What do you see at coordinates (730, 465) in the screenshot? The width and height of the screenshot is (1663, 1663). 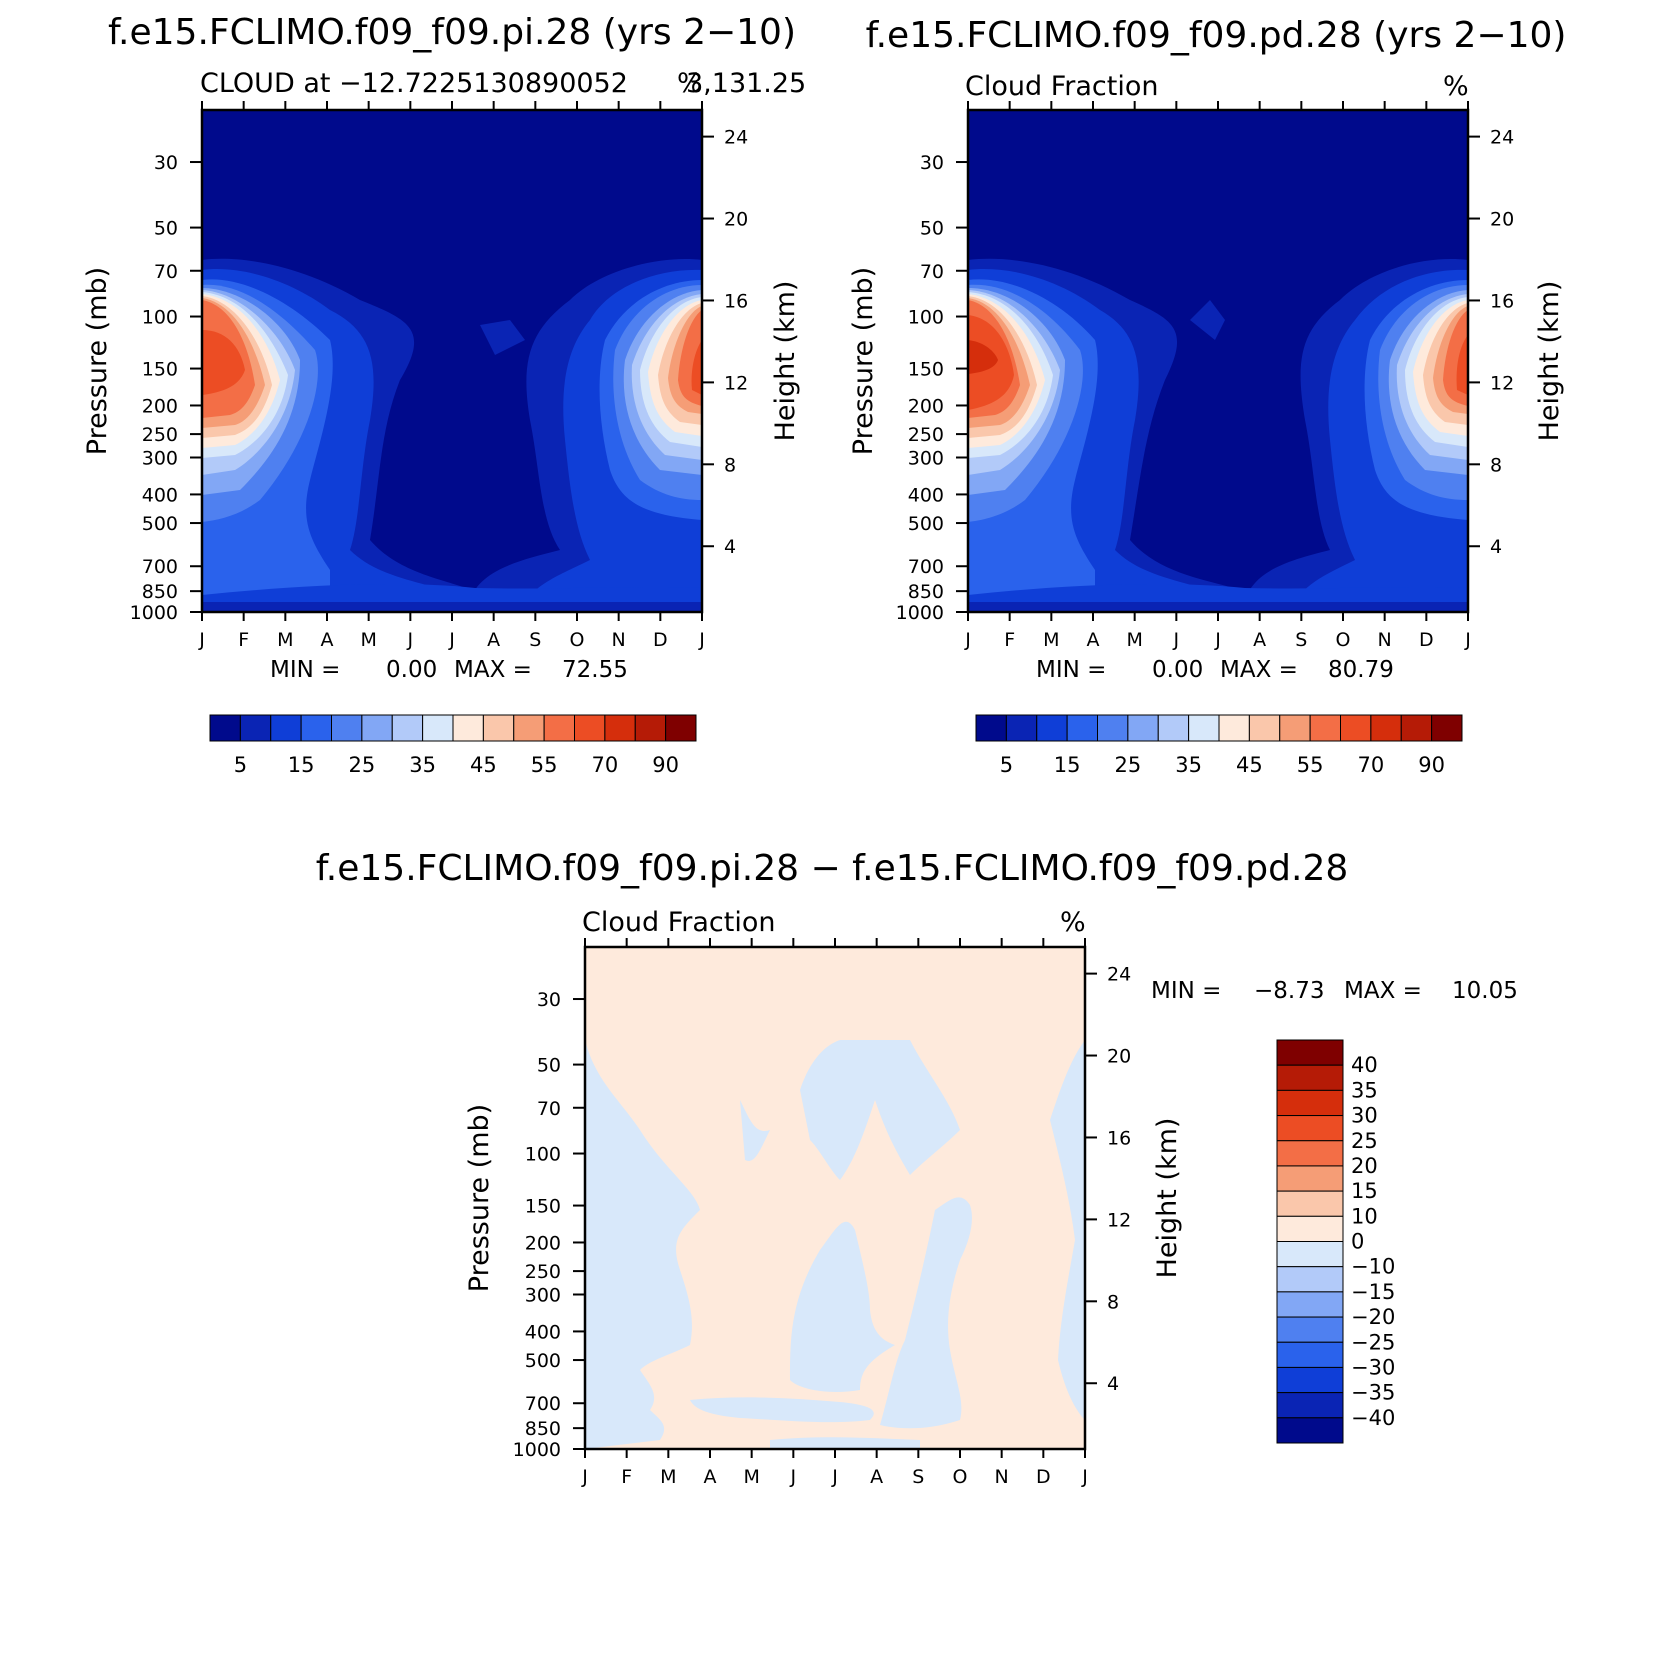 I see `height-tick-label: 8` at bounding box center [730, 465].